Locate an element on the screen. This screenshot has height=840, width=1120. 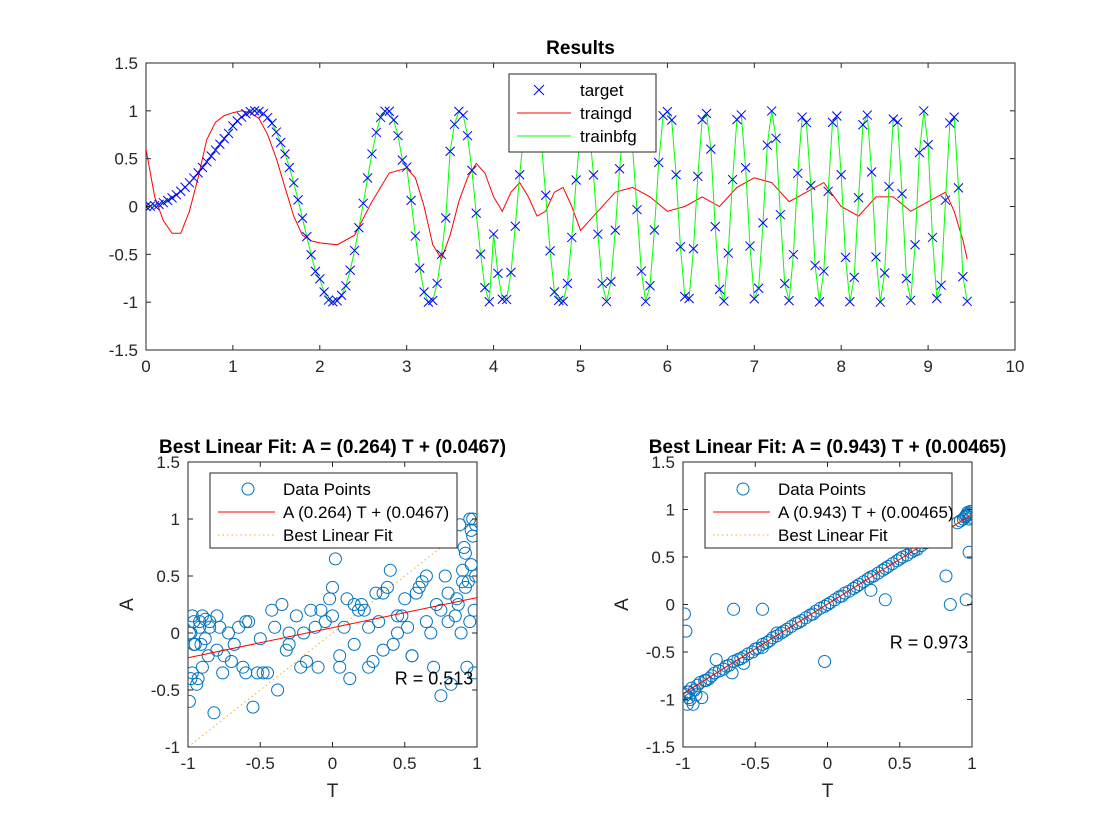
x-tick-label-2-2: 0 is located at coordinates (827, 763).